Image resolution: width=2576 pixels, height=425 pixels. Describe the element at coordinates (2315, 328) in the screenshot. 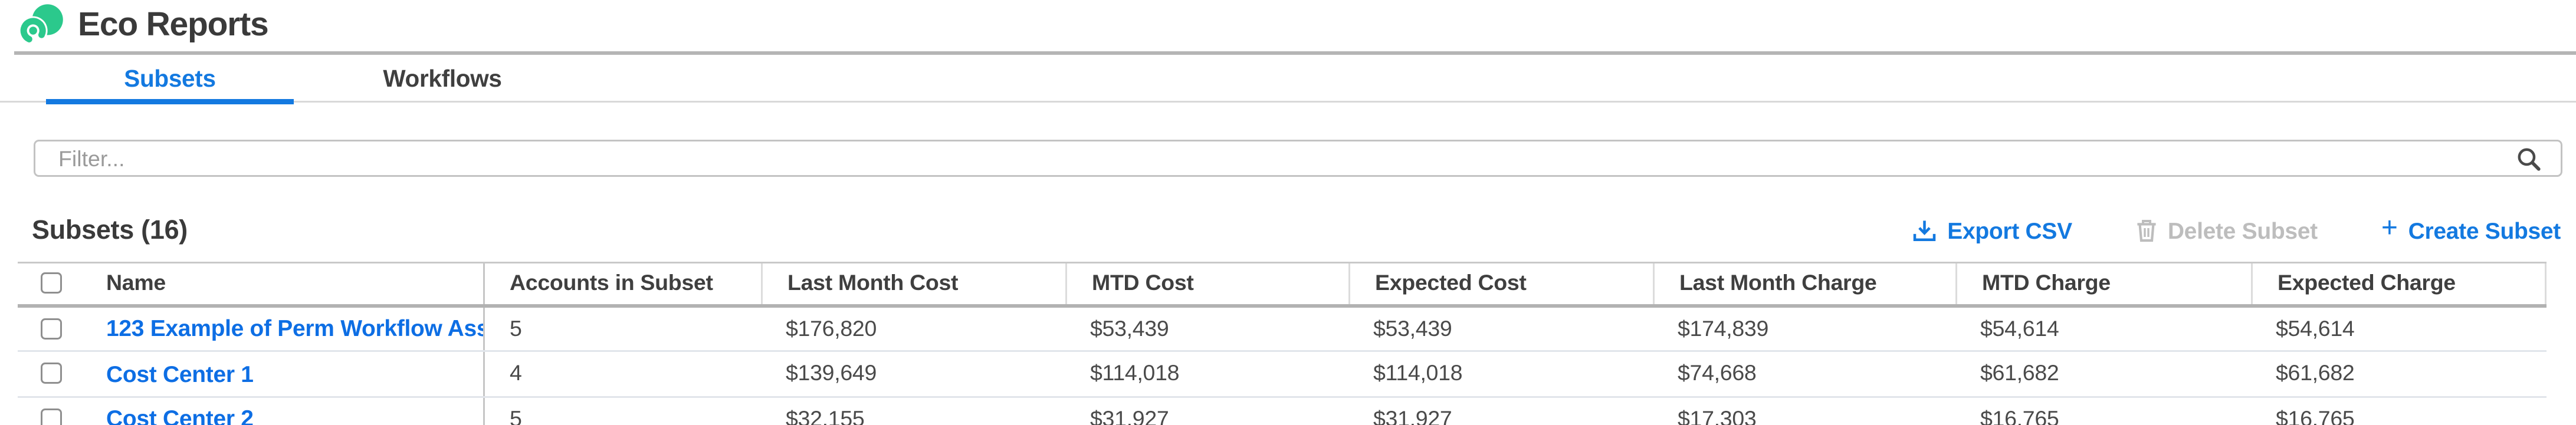

I see `expected-charge-cell: $54,614` at that location.